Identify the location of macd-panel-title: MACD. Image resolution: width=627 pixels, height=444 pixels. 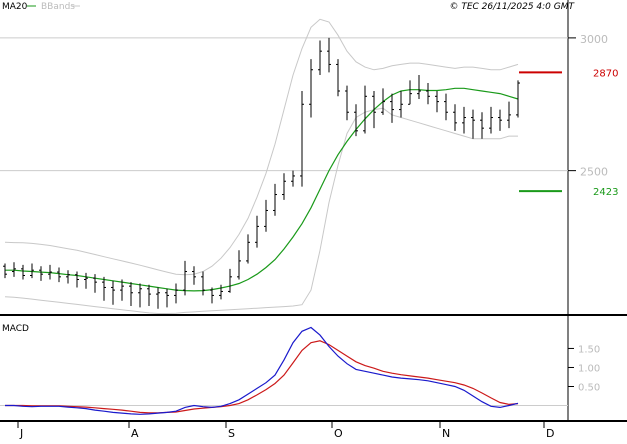
(15, 329).